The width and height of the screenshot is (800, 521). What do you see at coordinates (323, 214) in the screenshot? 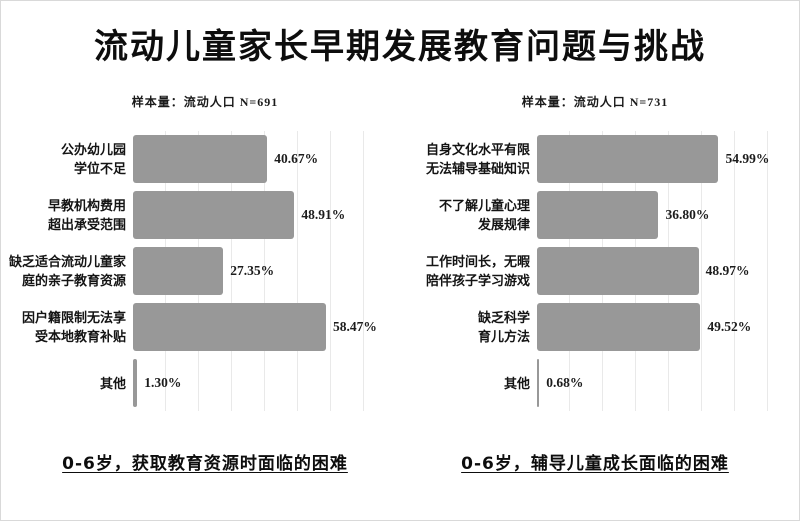
I see `value-label: 48.91%` at bounding box center [323, 214].